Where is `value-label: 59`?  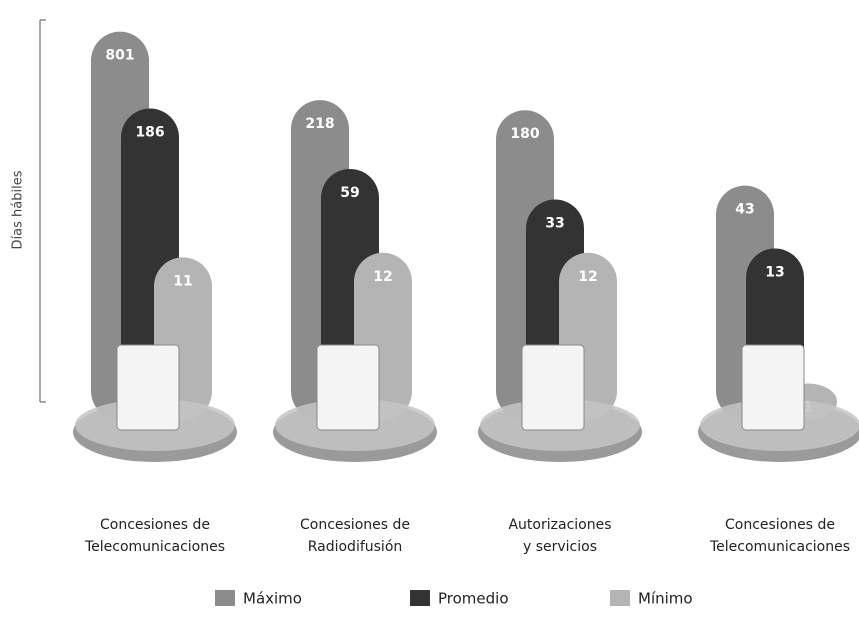 value-label: 59 is located at coordinates (349, 193).